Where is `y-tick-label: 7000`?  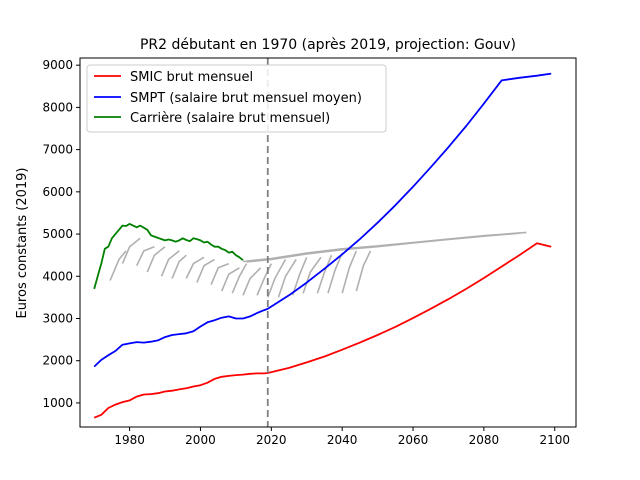
y-tick-label: 7000 is located at coordinates (57, 150).